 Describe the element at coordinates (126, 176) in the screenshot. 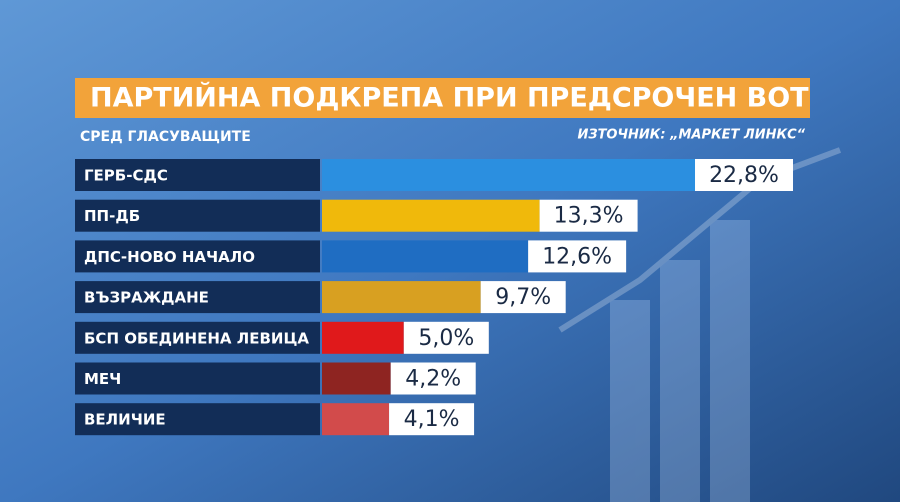

I see `category-label: ГЕРБ-СДС` at that location.